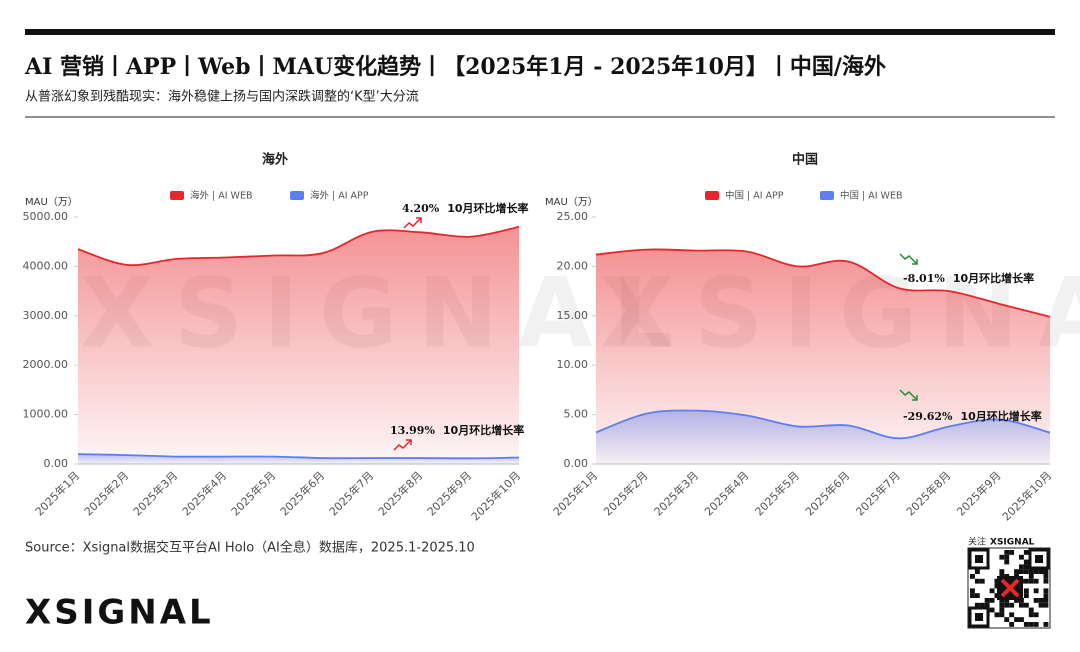 The height and width of the screenshot is (652, 1080). What do you see at coordinates (119, 613) in the screenshot?
I see `logo: XSIGNAL` at bounding box center [119, 613].